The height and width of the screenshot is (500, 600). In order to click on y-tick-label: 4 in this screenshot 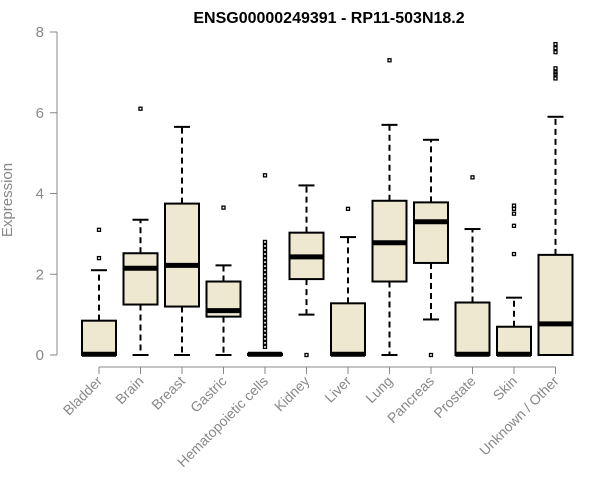, I will do `click(40, 194)`.